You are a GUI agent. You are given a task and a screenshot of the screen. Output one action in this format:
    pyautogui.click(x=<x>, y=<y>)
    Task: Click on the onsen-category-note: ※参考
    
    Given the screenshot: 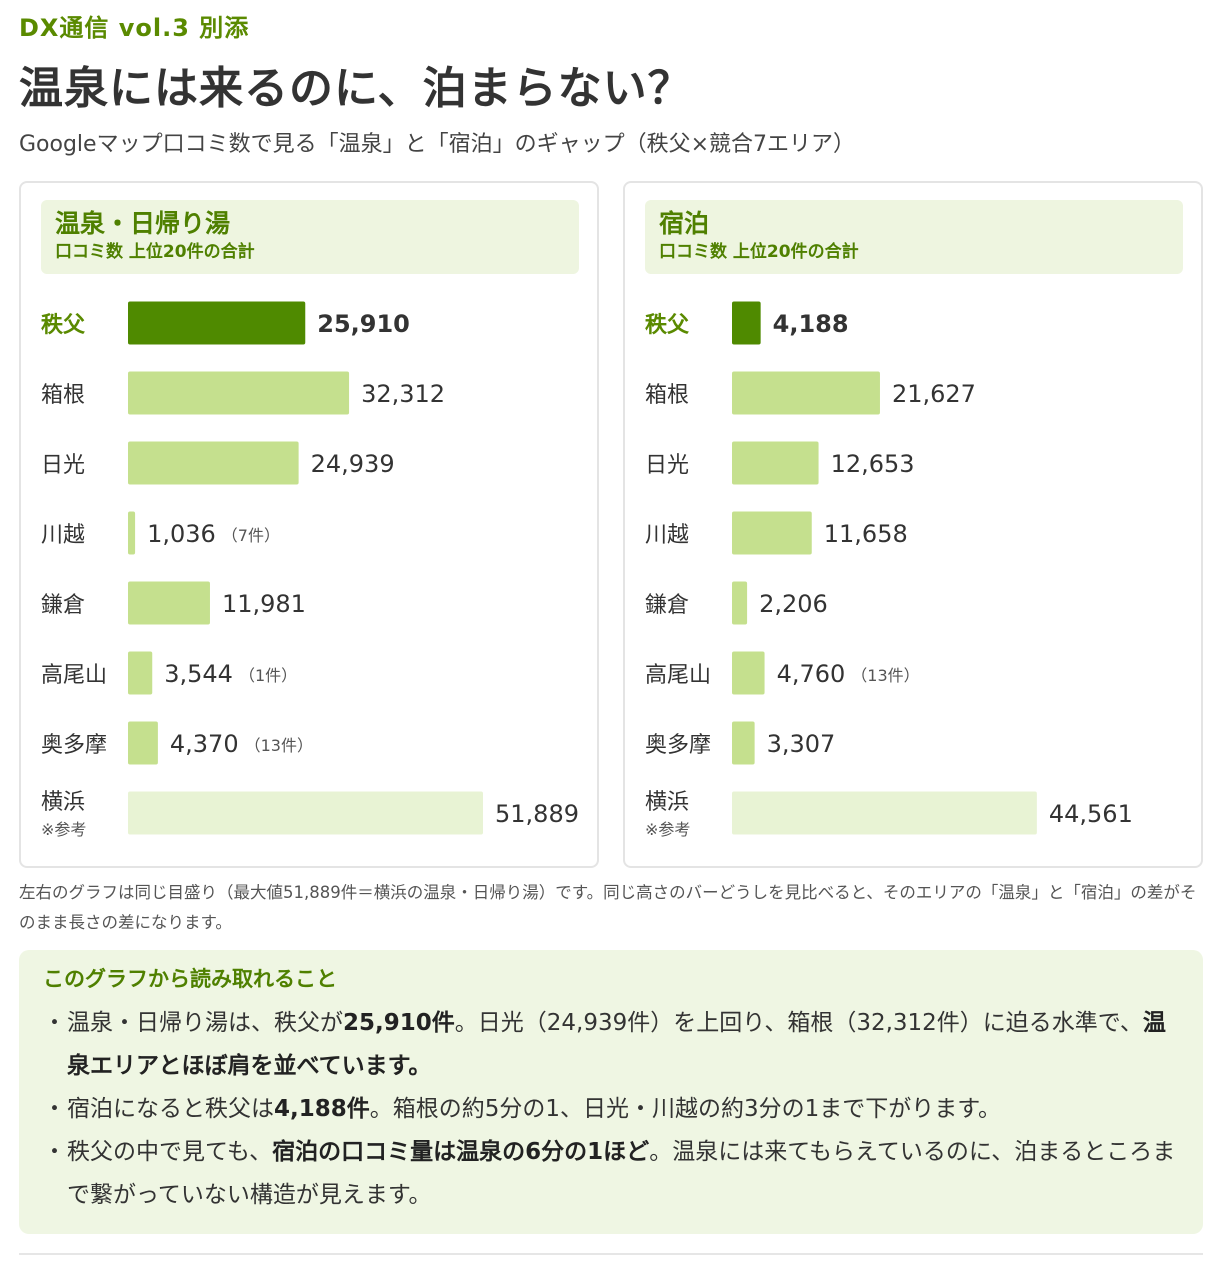 What is the action you would take?
    pyautogui.click(x=63, y=829)
    